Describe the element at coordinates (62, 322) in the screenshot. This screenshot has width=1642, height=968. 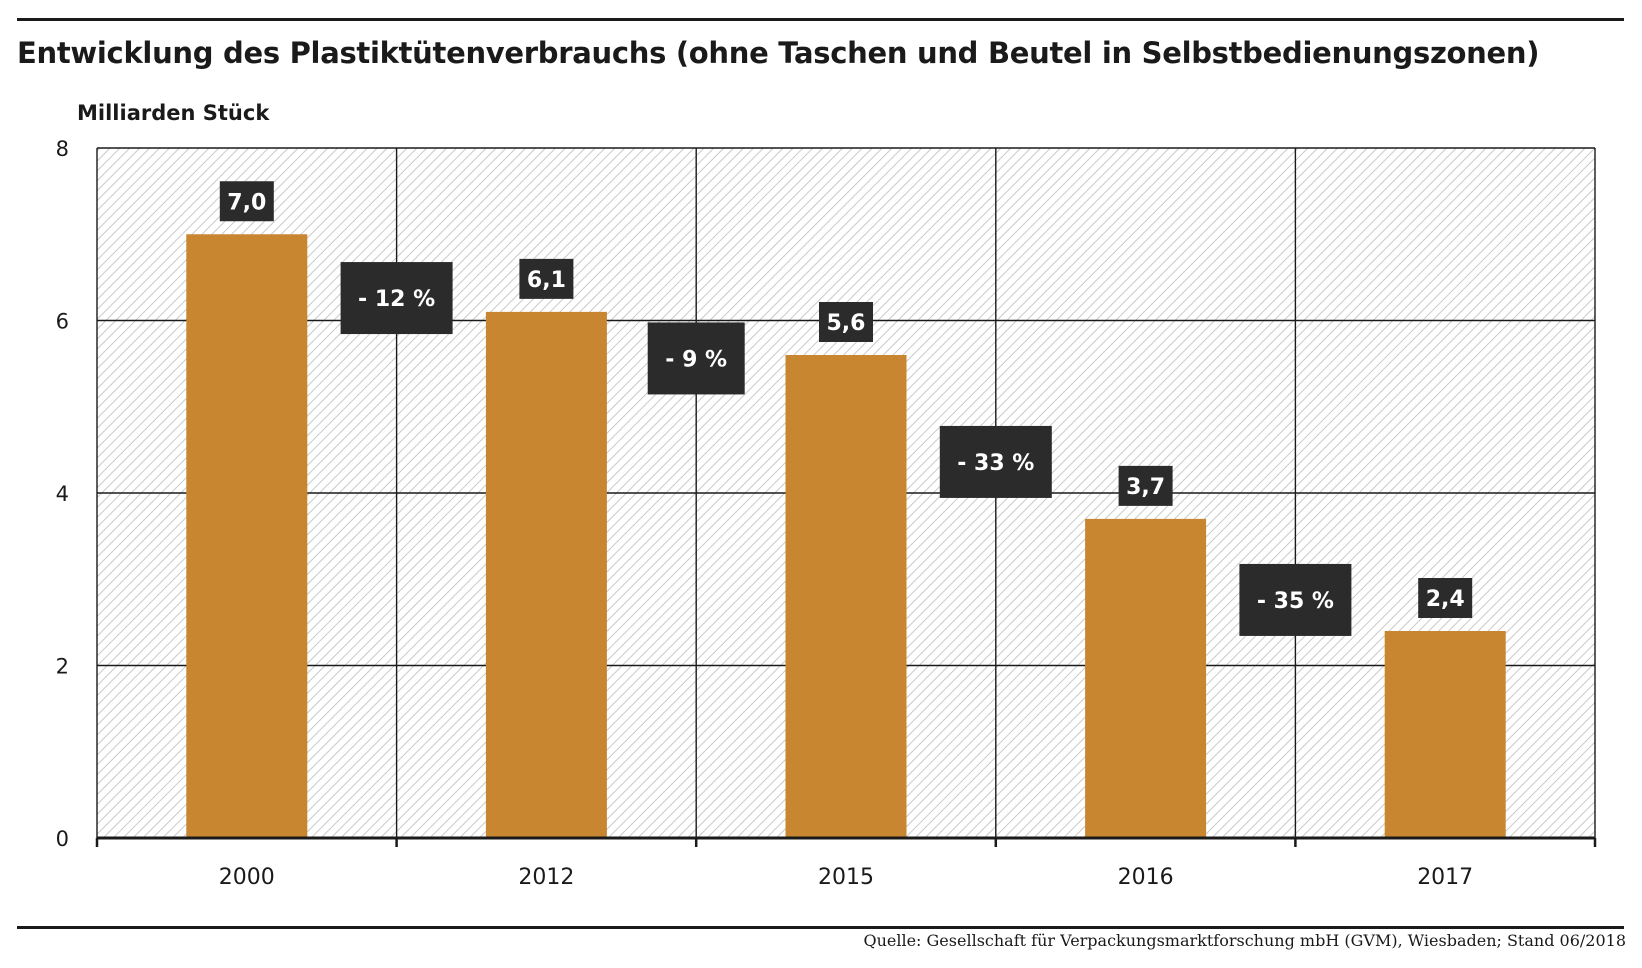
I see `y-tick-label: 6` at that location.